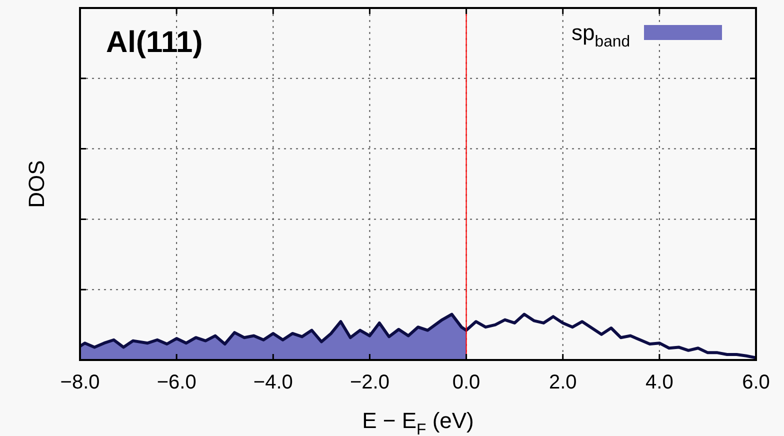 This screenshot has height=436, width=784. I want to click on x-tick-label: −4.0, so click(273, 383).